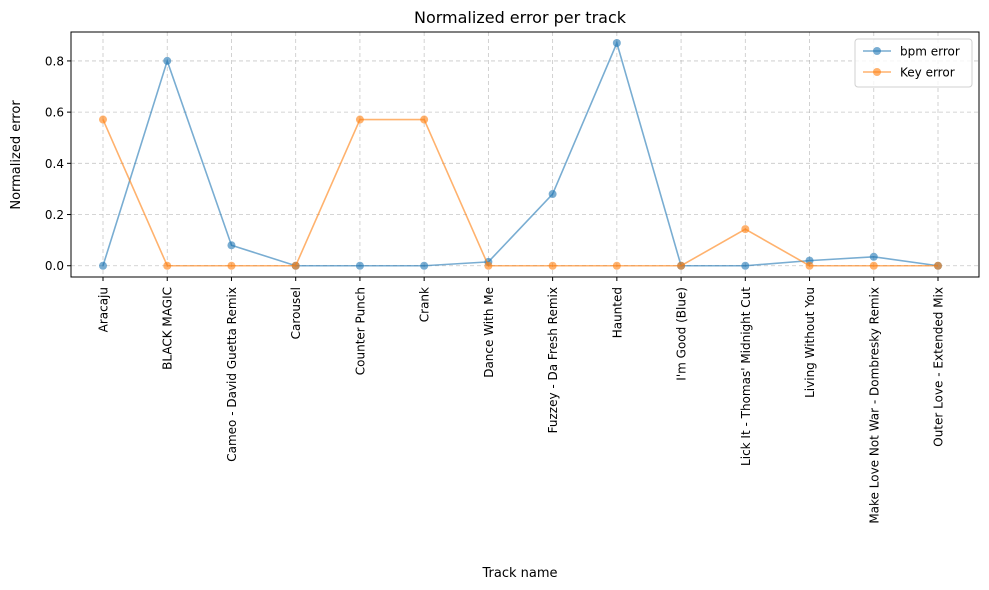 Image resolution: width=989 pixels, height=590 pixels. What do you see at coordinates (232, 374) in the screenshot?
I see `x-tick-label: Cameo - David Guetta Remix` at bounding box center [232, 374].